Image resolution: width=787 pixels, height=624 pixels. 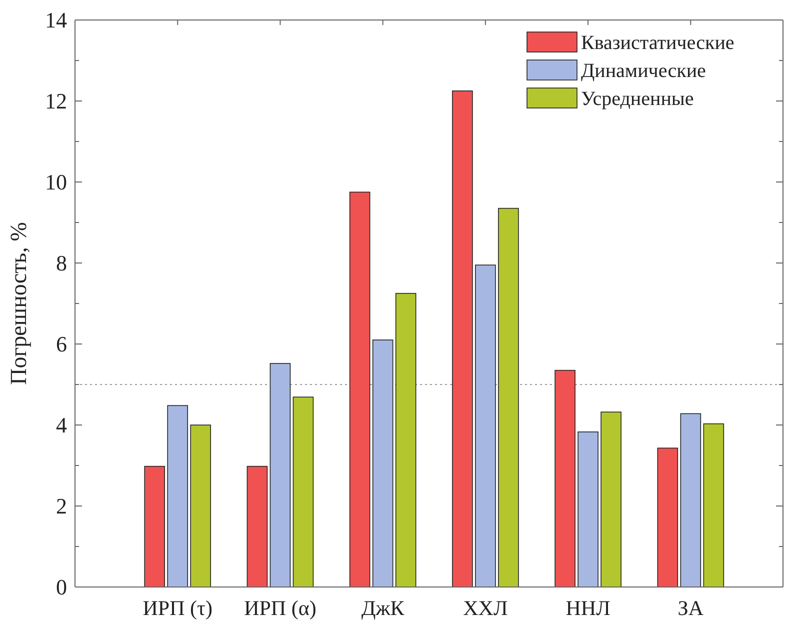 What do you see at coordinates (61, 587) in the screenshot?
I see `y-tick-label: 0` at bounding box center [61, 587].